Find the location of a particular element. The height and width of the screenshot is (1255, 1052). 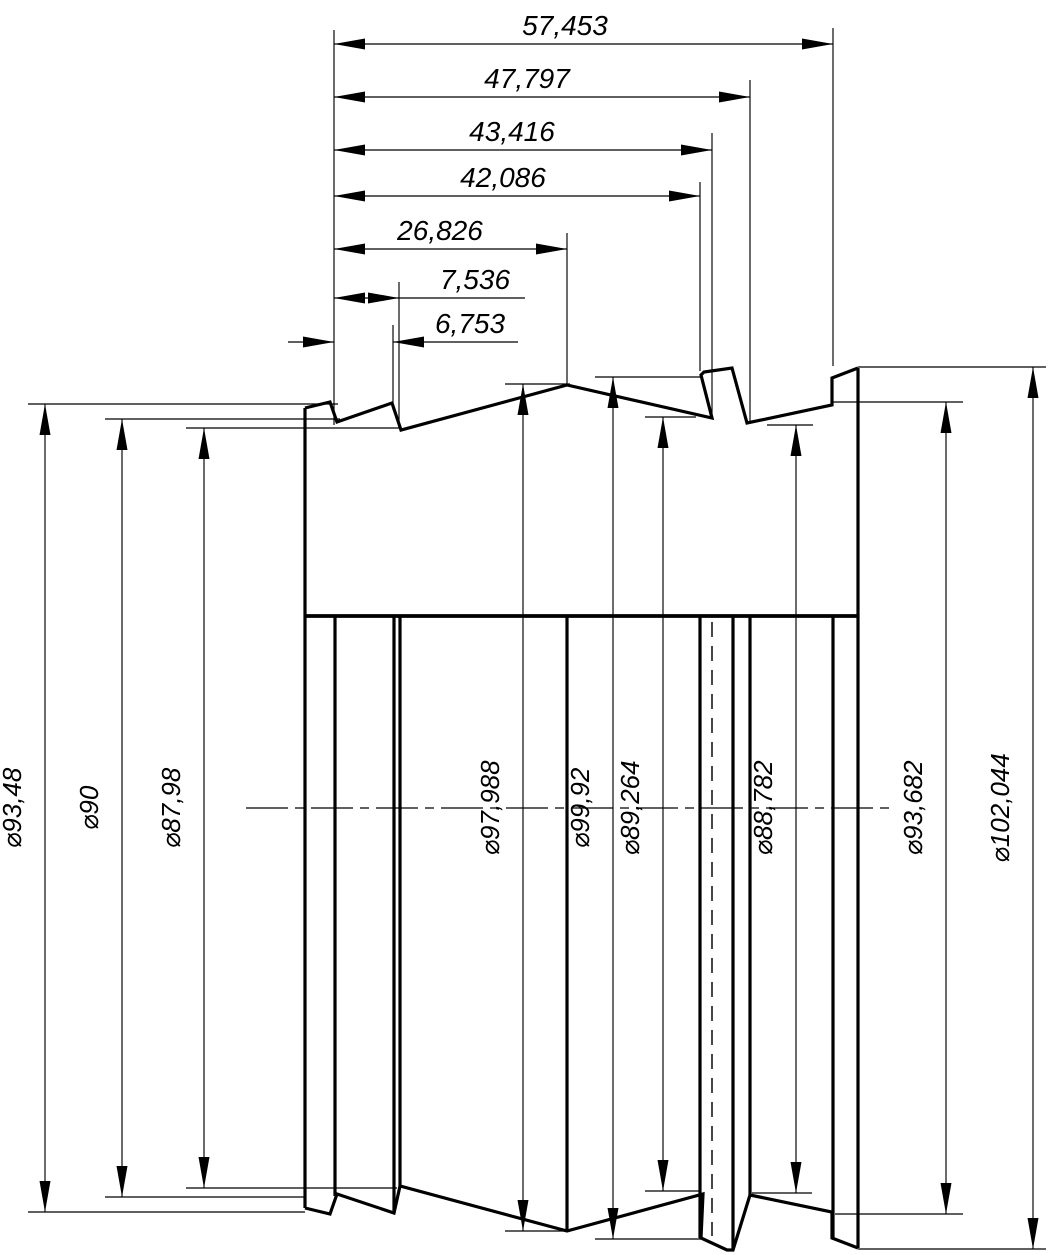

h-dim-5-arrow-right is located at coordinates (383, 298).